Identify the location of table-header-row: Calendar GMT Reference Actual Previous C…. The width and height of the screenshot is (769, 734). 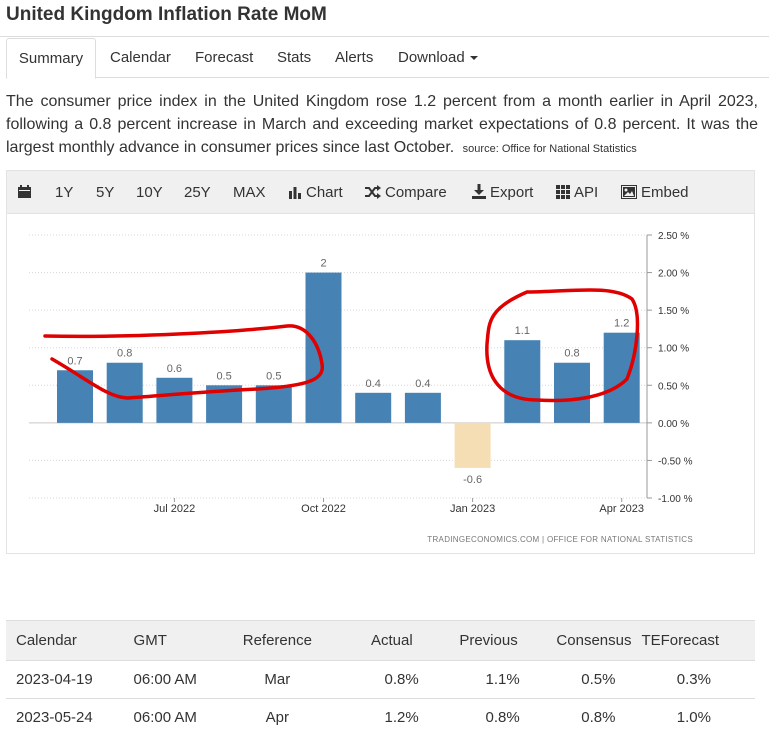
(380, 640).